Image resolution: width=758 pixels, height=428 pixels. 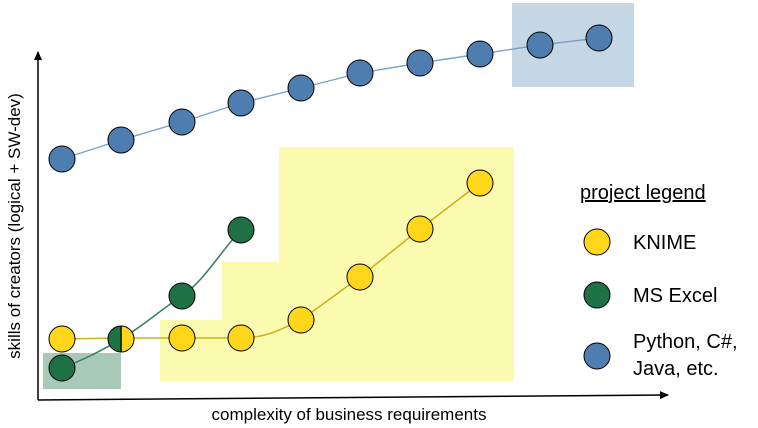 What do you see at coordinates (643, 193) in the screenshot?
I see `legend-title: project legend` at bounding box center [643, 193].